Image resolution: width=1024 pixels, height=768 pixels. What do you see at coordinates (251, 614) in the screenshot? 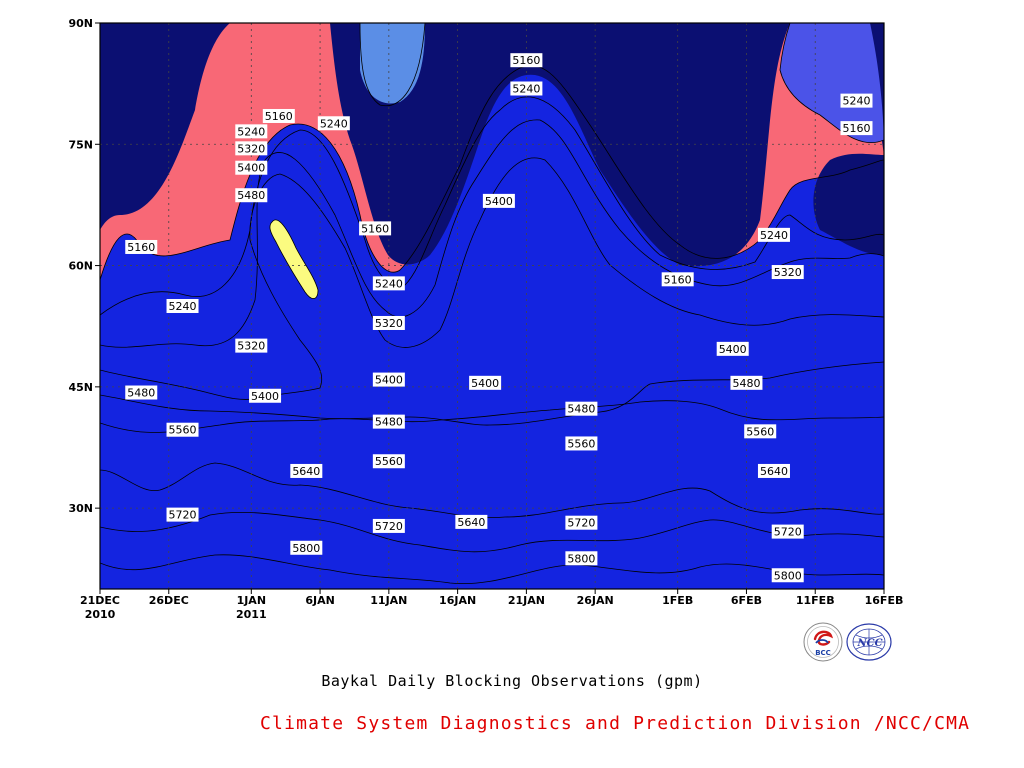
I see `x-tick-sublabel: 2011` at bounding box center [251, 614].